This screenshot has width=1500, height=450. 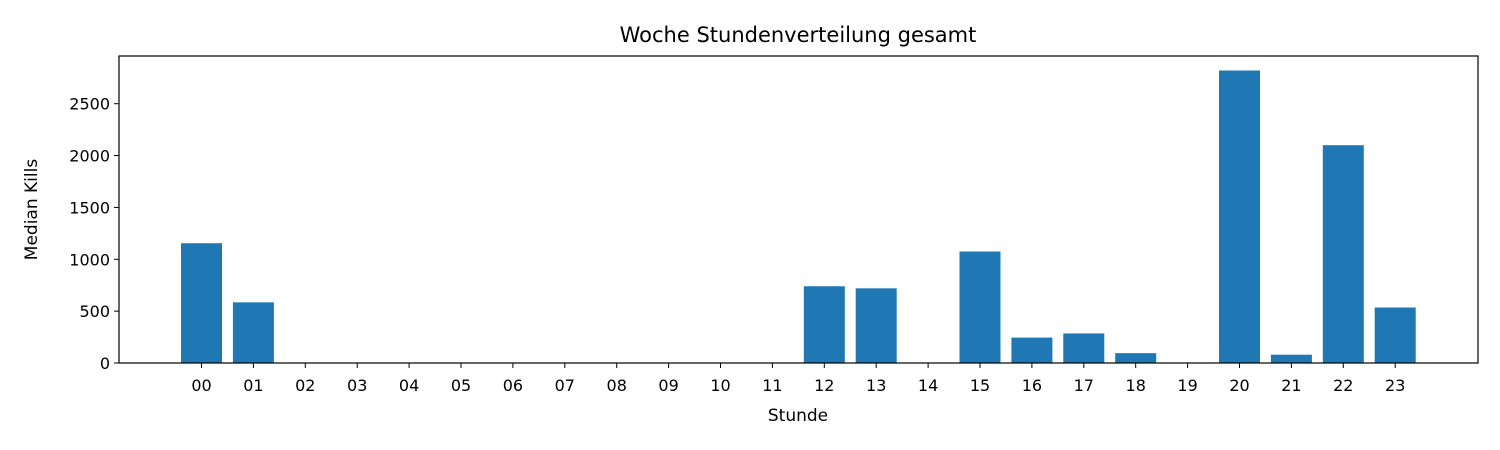 What do you see at coordinates (1187, 385) in the screenshot?
I see `x-tick-label: 19` at bounding box center [1187, 385].